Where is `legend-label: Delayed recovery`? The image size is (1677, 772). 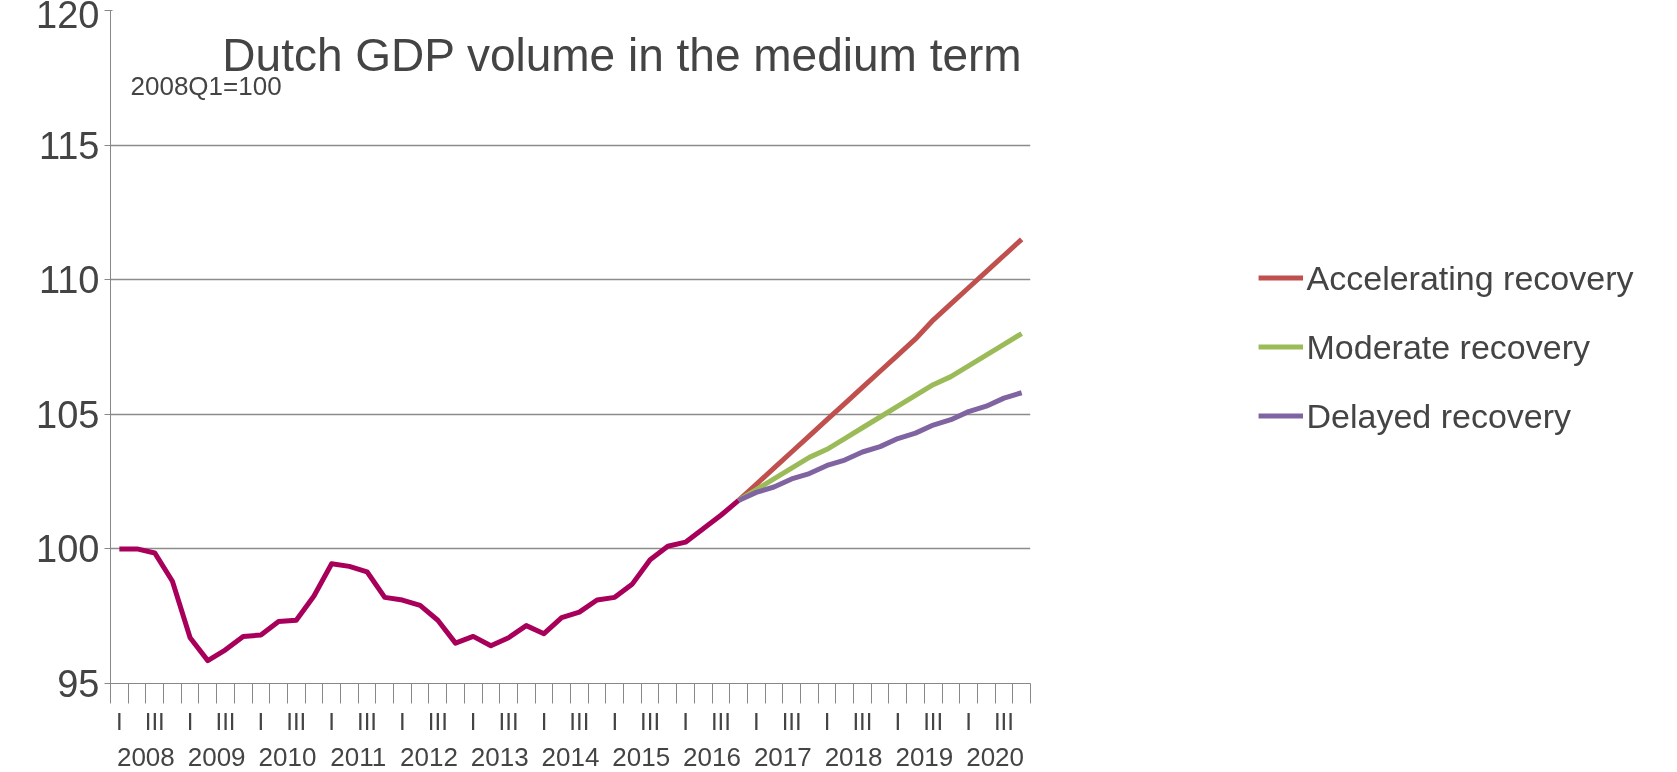
legend-label: Delayed recovery is located at coordinates (1439, 415).